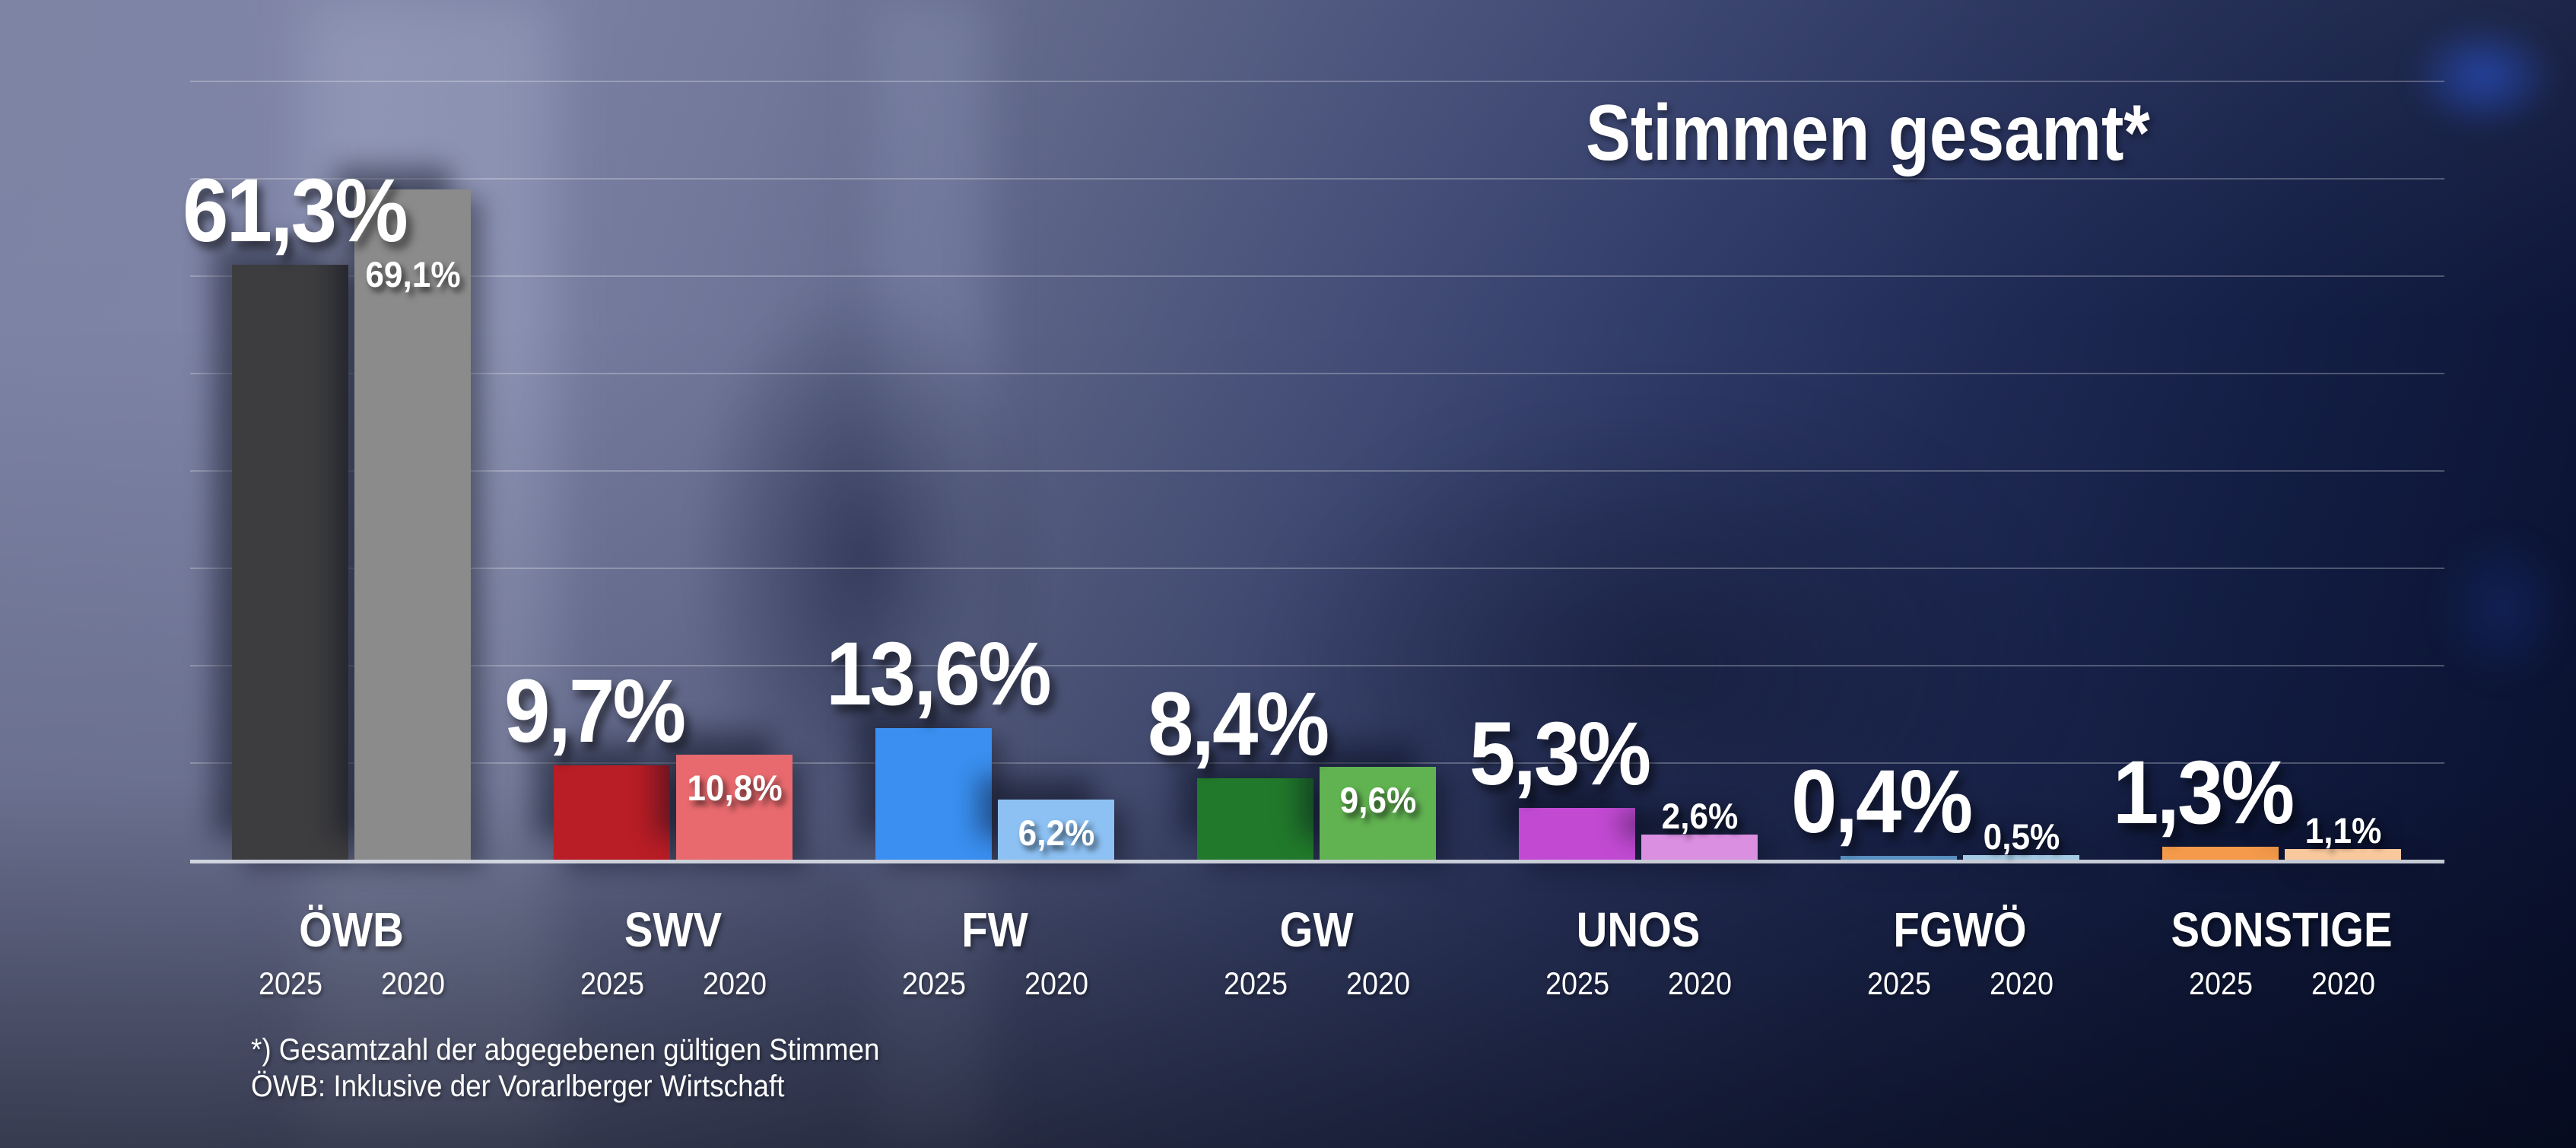 The width and height of the screenshot is (2576, 1148). I want to click on gridline-60pct, so click(1317, 276).